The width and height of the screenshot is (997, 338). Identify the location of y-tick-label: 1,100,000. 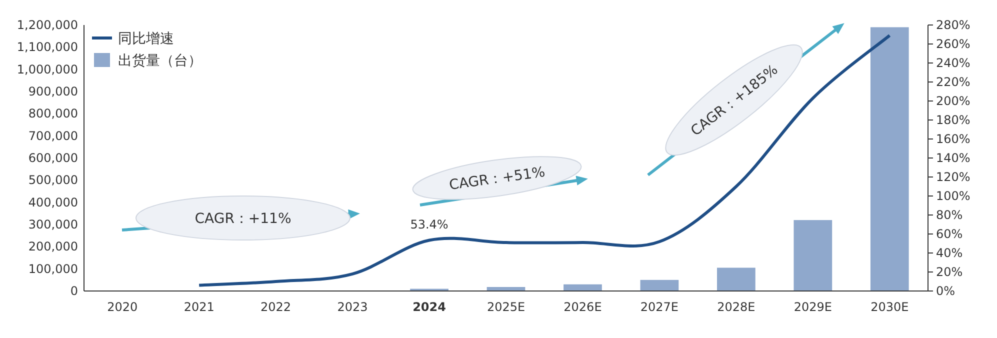
(47, 47).